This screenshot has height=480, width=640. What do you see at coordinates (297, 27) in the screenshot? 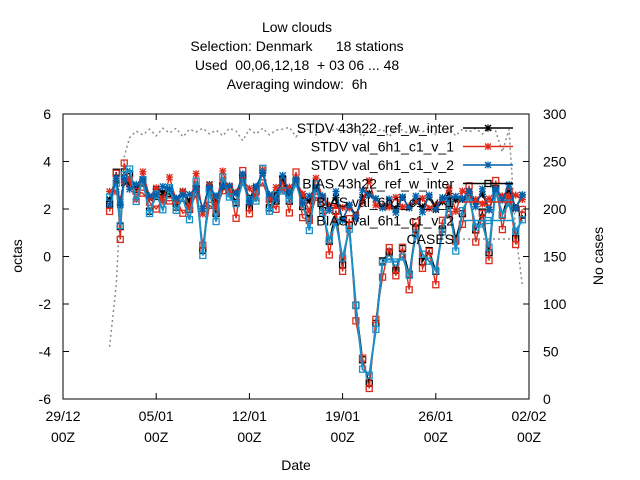
I see `title-line-1: Low clouds` at bounding box center [297, 27].